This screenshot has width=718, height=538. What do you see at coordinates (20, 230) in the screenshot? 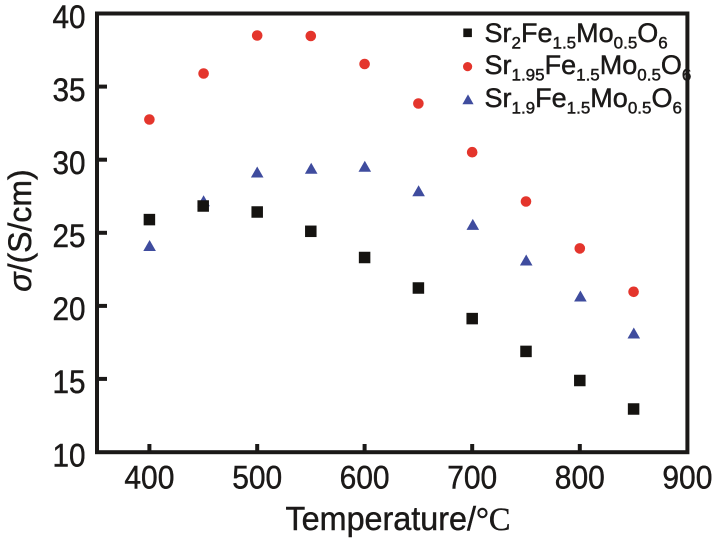
I see `svg-text: σ/(S/cm)` at bounding box center [20, 230].